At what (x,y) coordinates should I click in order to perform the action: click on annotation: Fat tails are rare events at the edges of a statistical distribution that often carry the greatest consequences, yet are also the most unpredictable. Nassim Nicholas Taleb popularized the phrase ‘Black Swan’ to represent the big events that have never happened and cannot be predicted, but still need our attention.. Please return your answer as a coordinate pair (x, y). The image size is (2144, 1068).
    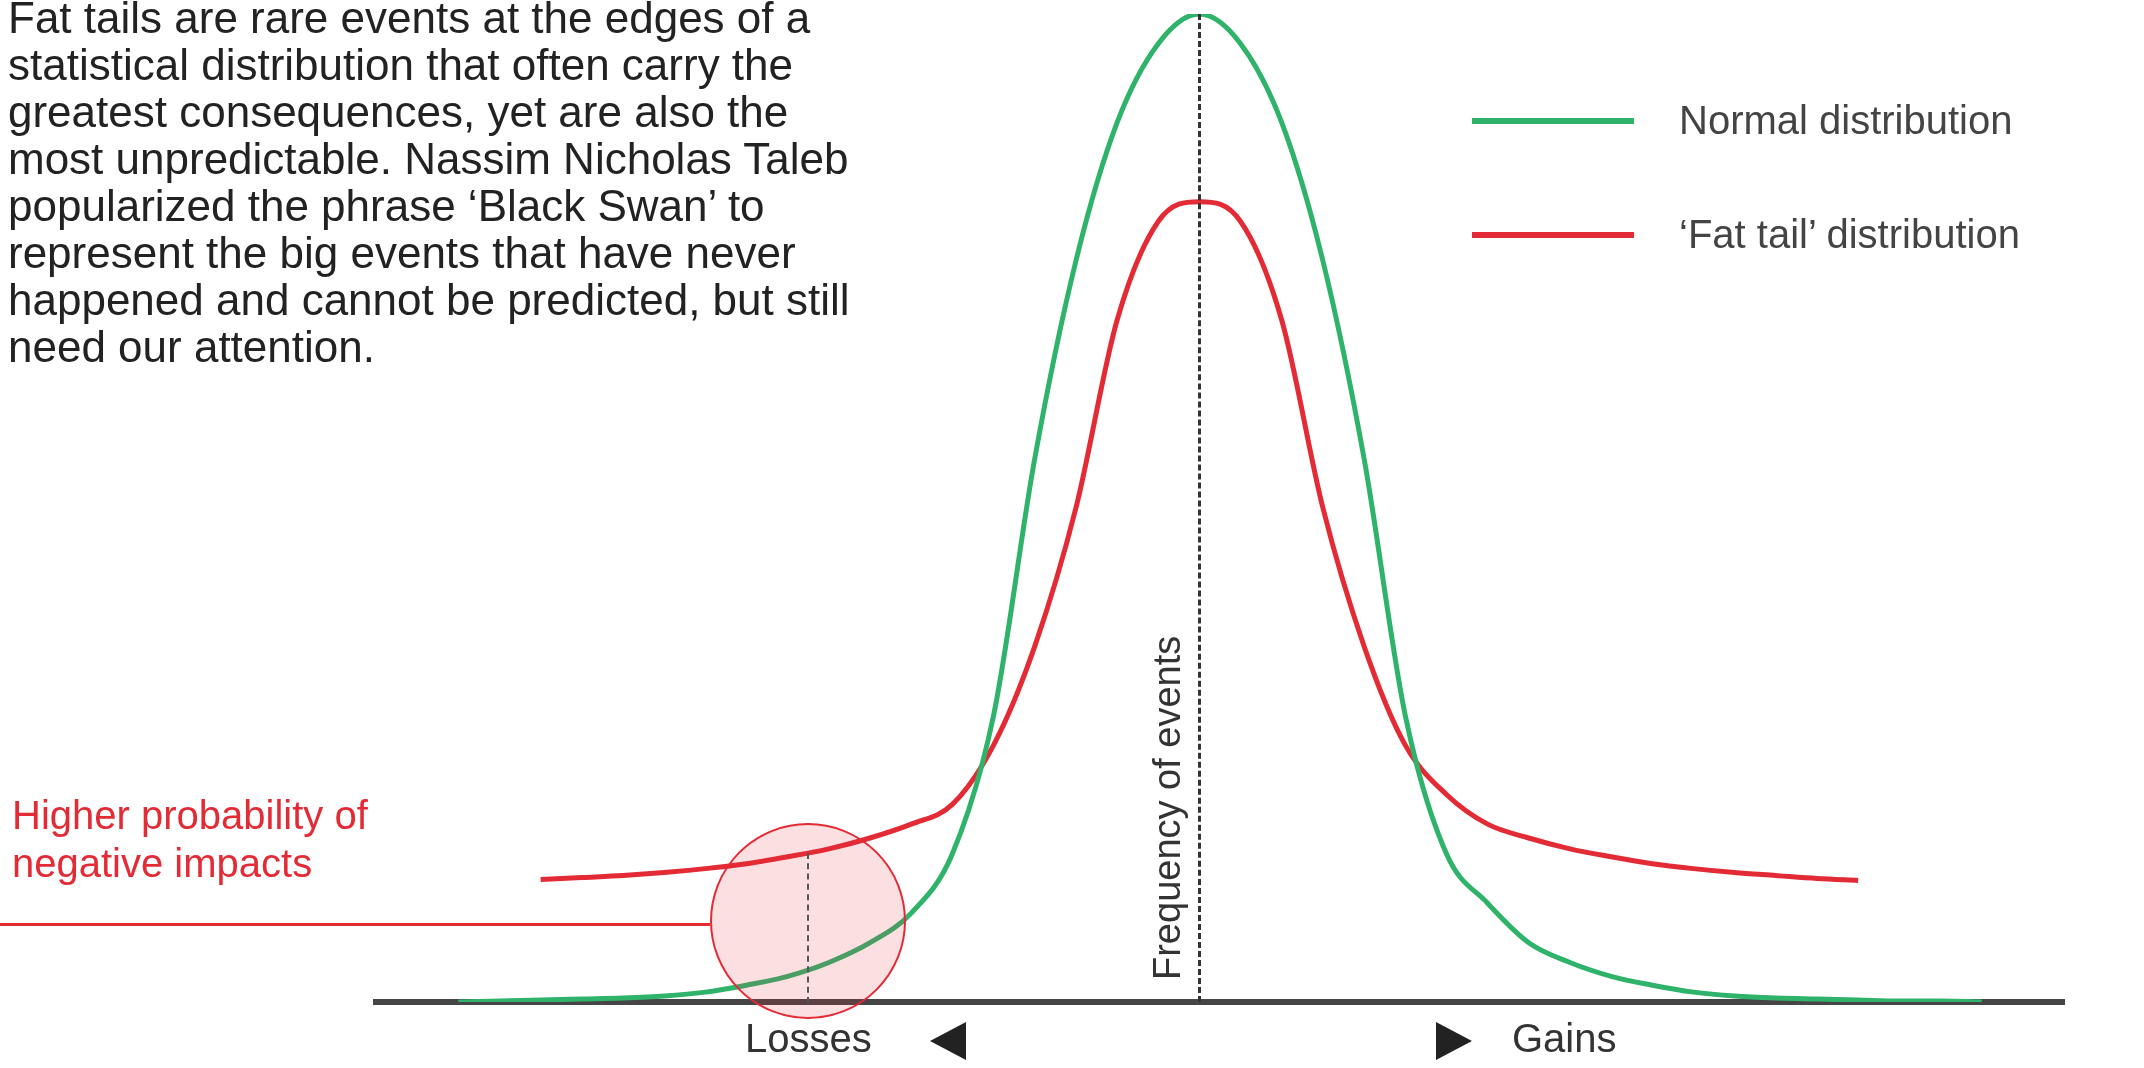
    Looking at the image, I should click on (429, 185).